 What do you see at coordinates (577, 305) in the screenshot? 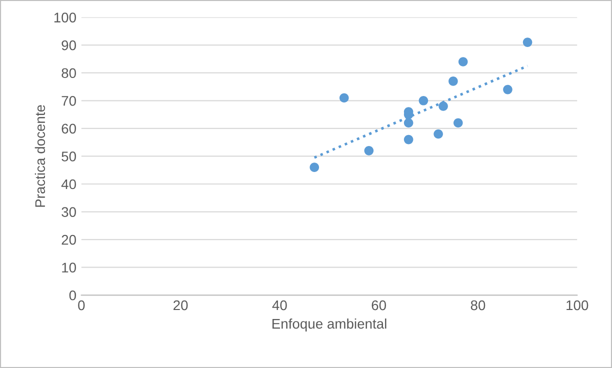
I see `x-tick-label: 100` at bounding box center [577, 305].